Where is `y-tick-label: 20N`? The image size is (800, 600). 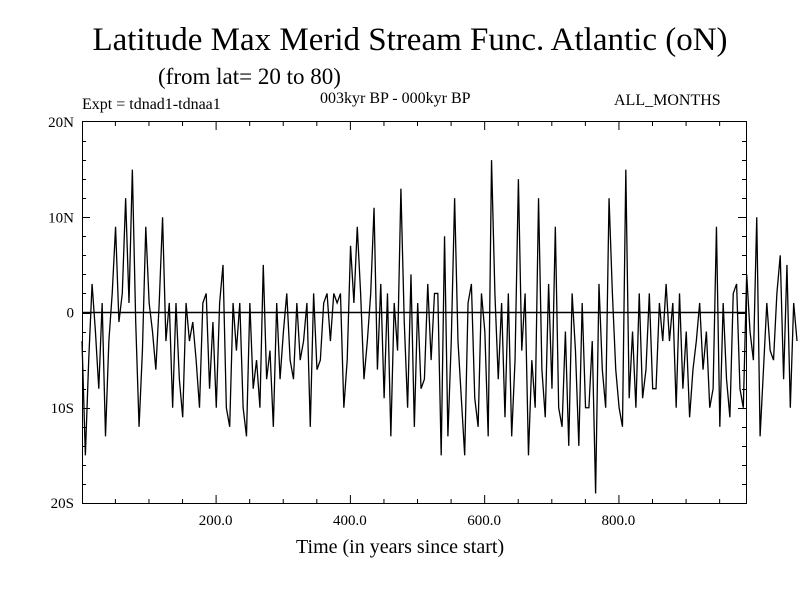
y-tick-label: 20N is located at coordinates (61, 123).